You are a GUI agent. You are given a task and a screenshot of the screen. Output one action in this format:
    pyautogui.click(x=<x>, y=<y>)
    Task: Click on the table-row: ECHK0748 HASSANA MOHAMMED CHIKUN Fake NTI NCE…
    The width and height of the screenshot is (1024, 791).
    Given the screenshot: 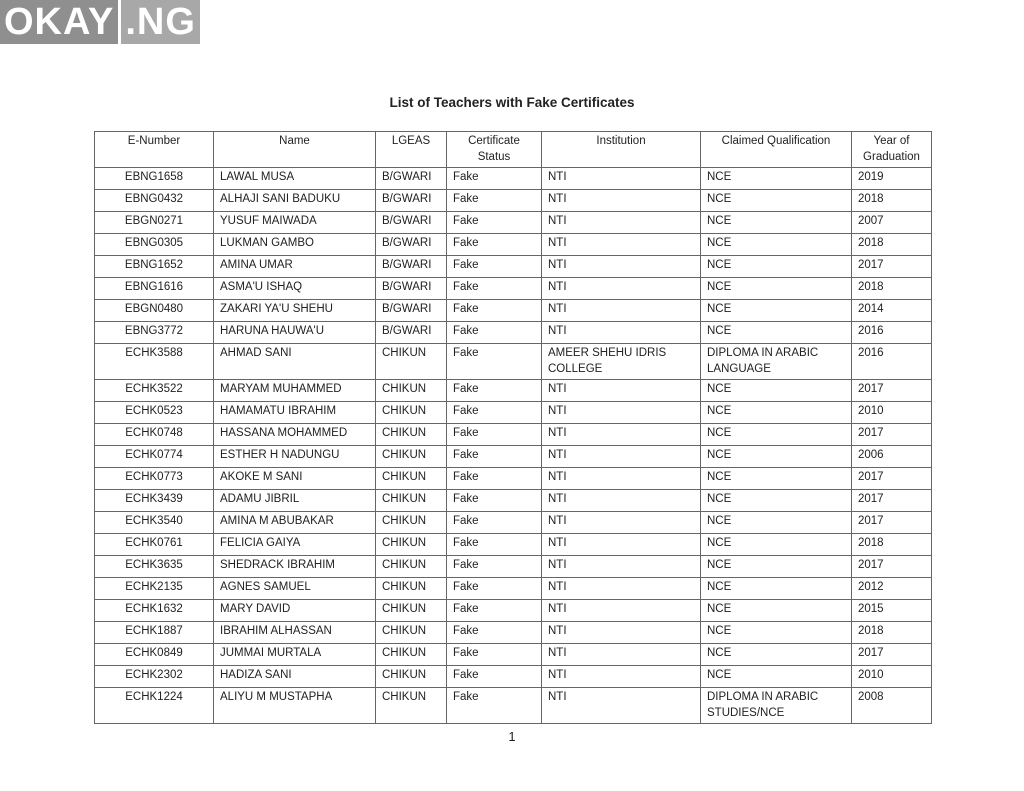 What is the action you would take?
    pyautogui.click(x=513, y=434)
    